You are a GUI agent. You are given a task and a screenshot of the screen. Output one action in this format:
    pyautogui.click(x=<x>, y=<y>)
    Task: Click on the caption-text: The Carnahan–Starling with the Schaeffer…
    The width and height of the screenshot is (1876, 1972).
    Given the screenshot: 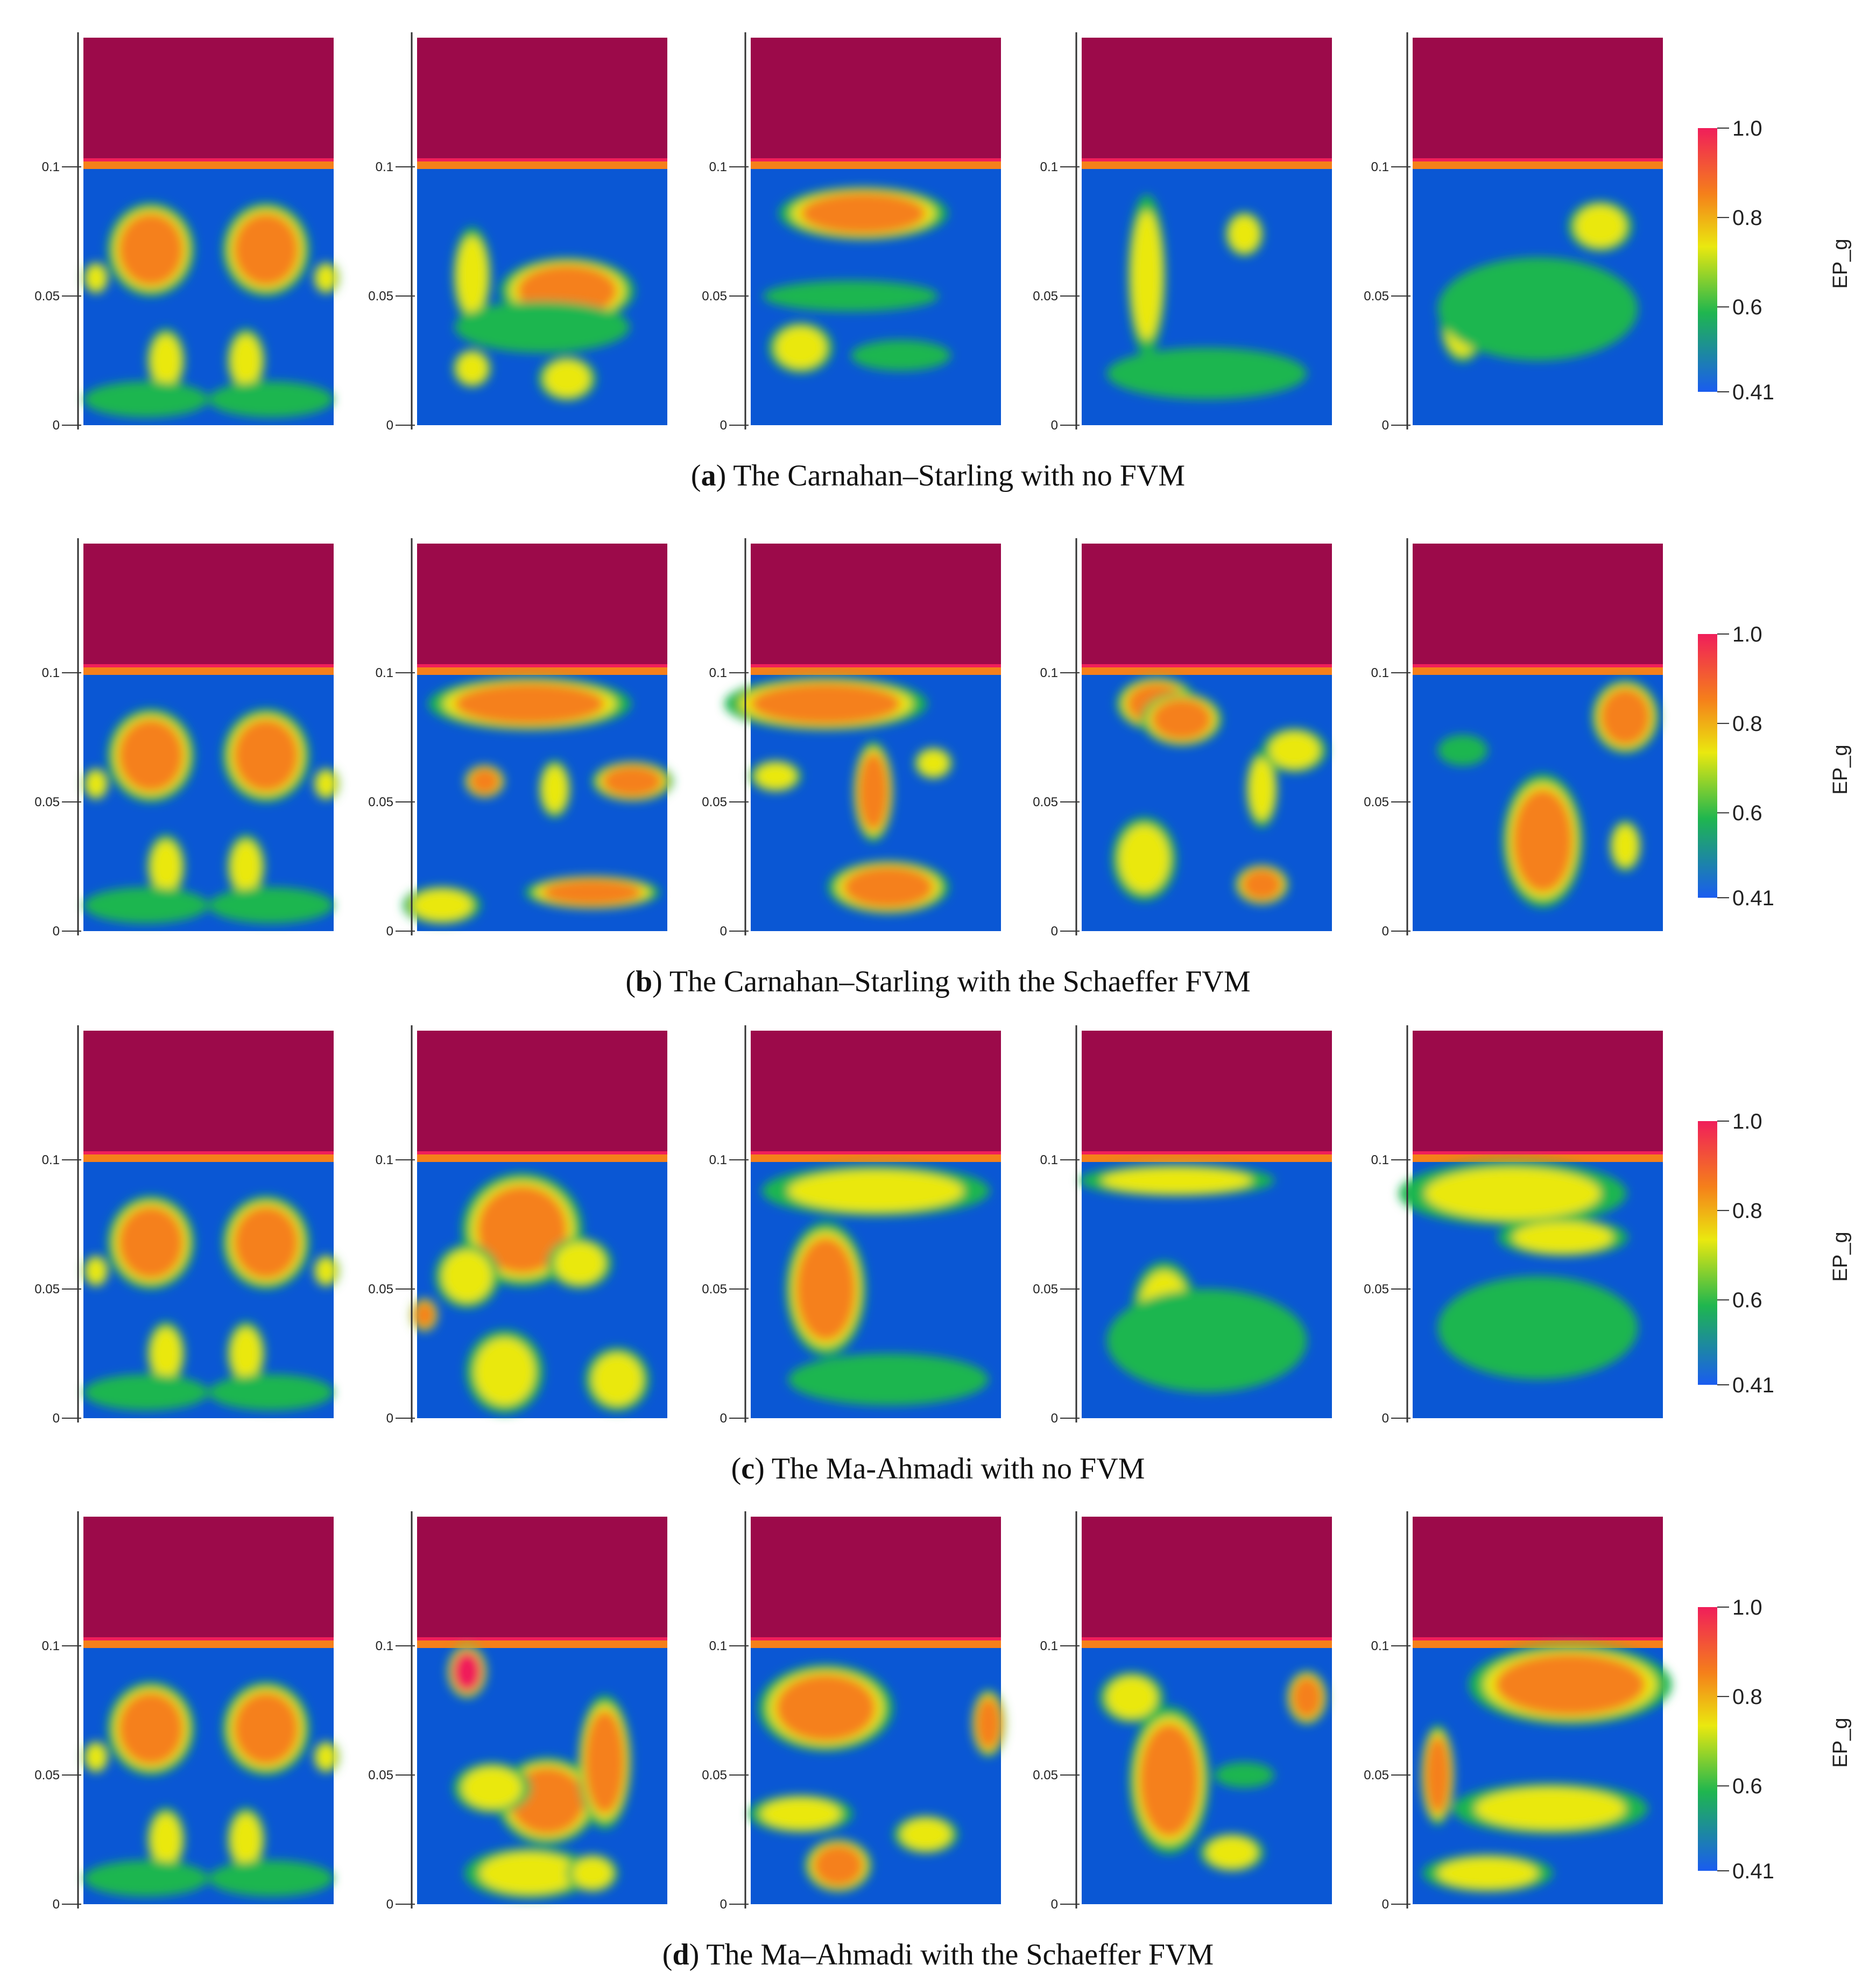 What is the action you would take?
    pyautogui.click(x=960, y=981)
    